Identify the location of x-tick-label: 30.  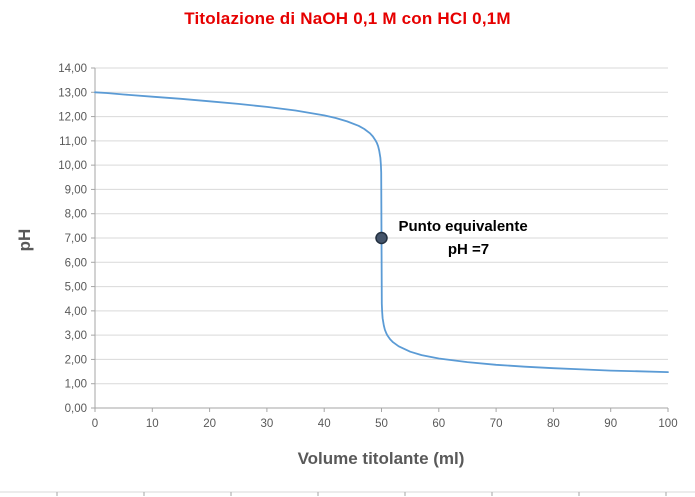
(267, 424).